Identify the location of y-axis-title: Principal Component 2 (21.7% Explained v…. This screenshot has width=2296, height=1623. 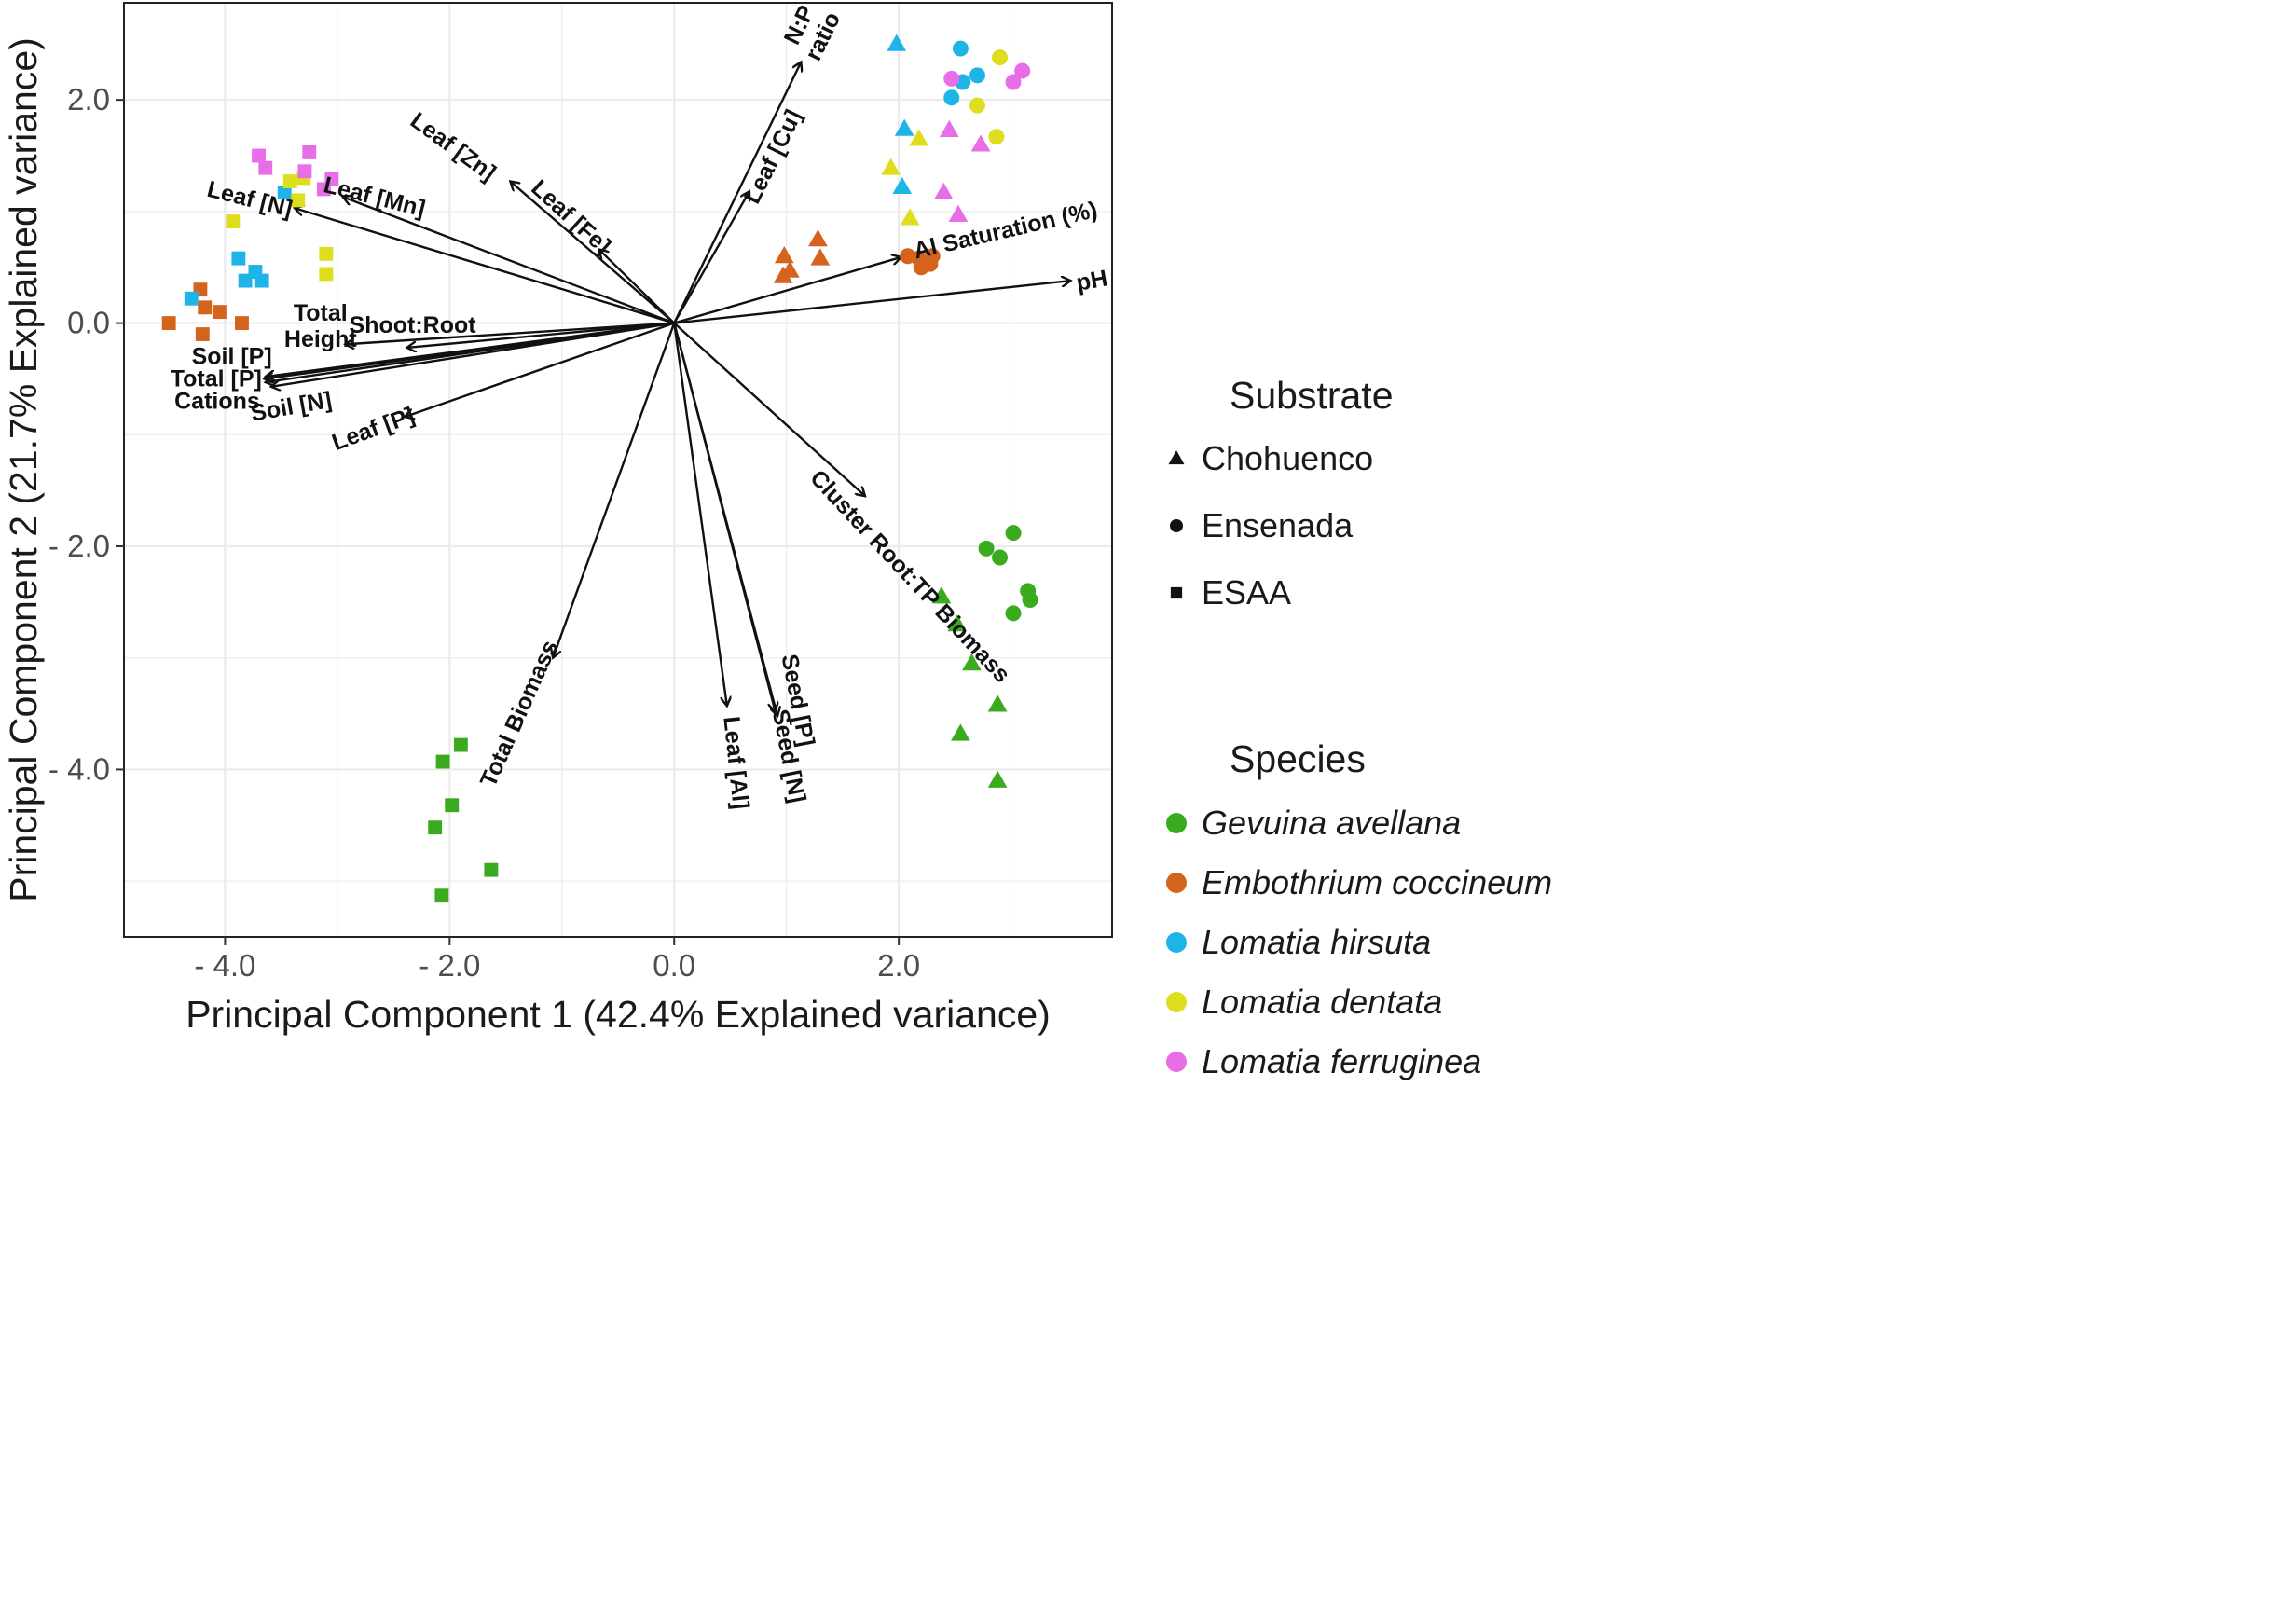
(23, 469).